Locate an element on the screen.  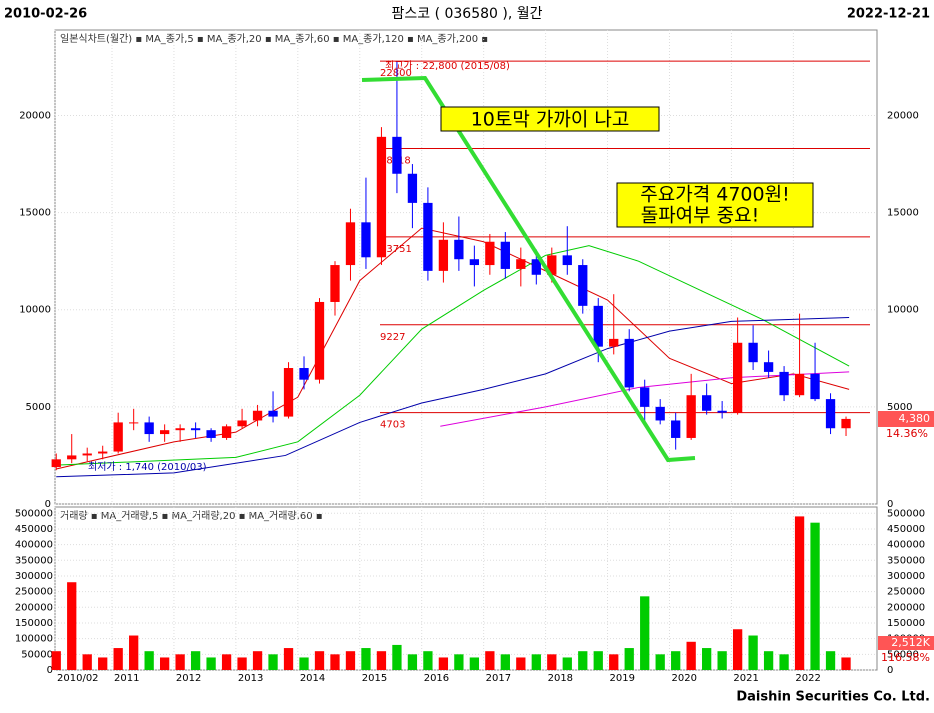
y-tick-label: 450000 is located at coordinates (906, 529).